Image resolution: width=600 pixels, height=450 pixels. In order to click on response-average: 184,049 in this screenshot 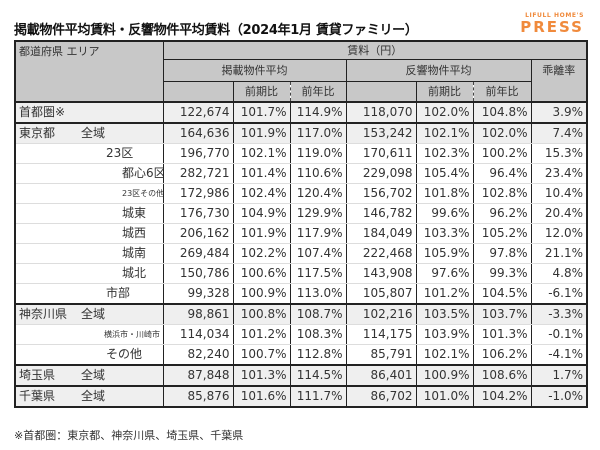, I will do `click(381, 233)`.